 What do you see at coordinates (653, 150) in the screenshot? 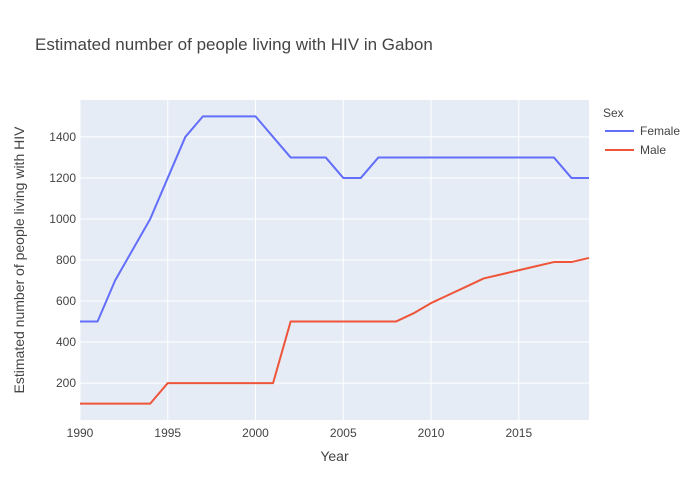
I see `legend-item-male: Male` at bounding box center [653, 150].